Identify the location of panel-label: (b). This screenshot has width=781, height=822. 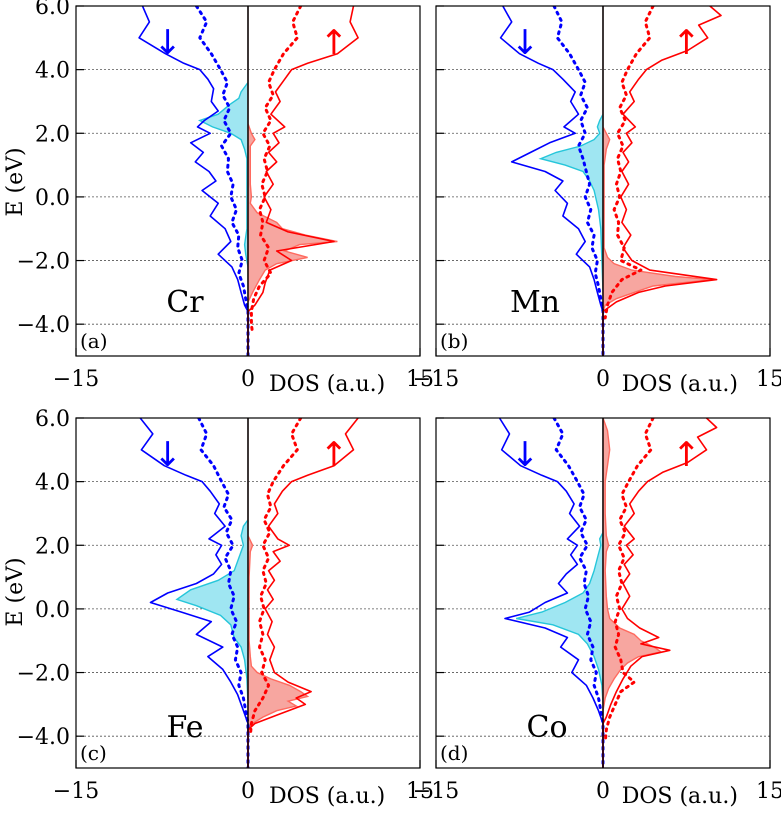
(454, 341).